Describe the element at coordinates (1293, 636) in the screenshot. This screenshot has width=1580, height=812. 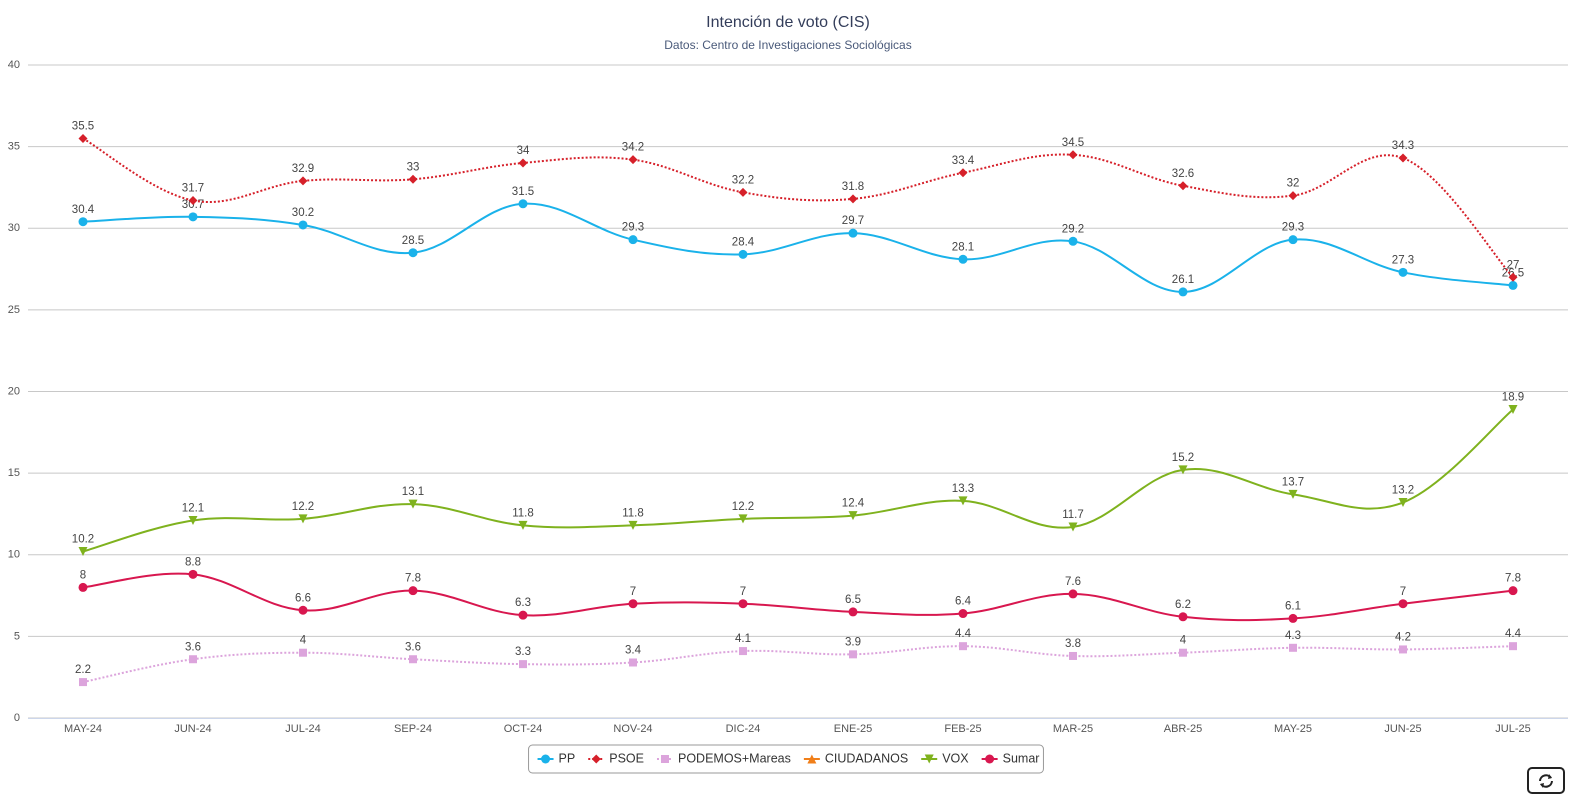
I see `data-label: 4.3` at that location.